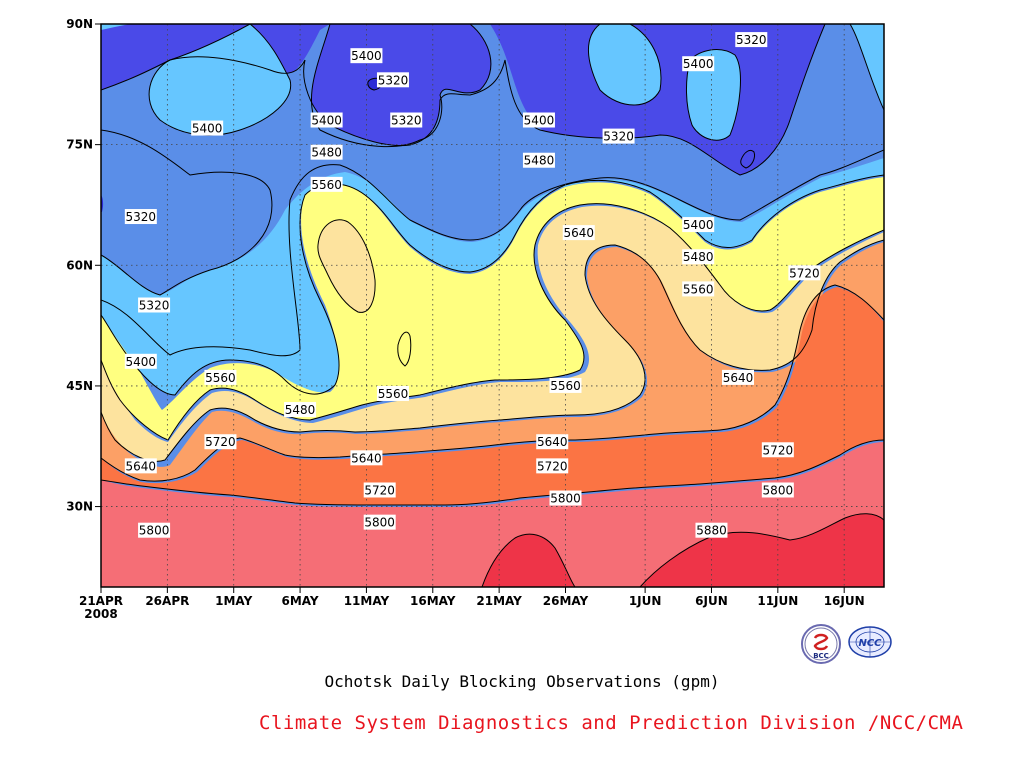  Describe the element at coordinates (821, 656) in the screenshot. I see `svg-text: BCC` at that location.